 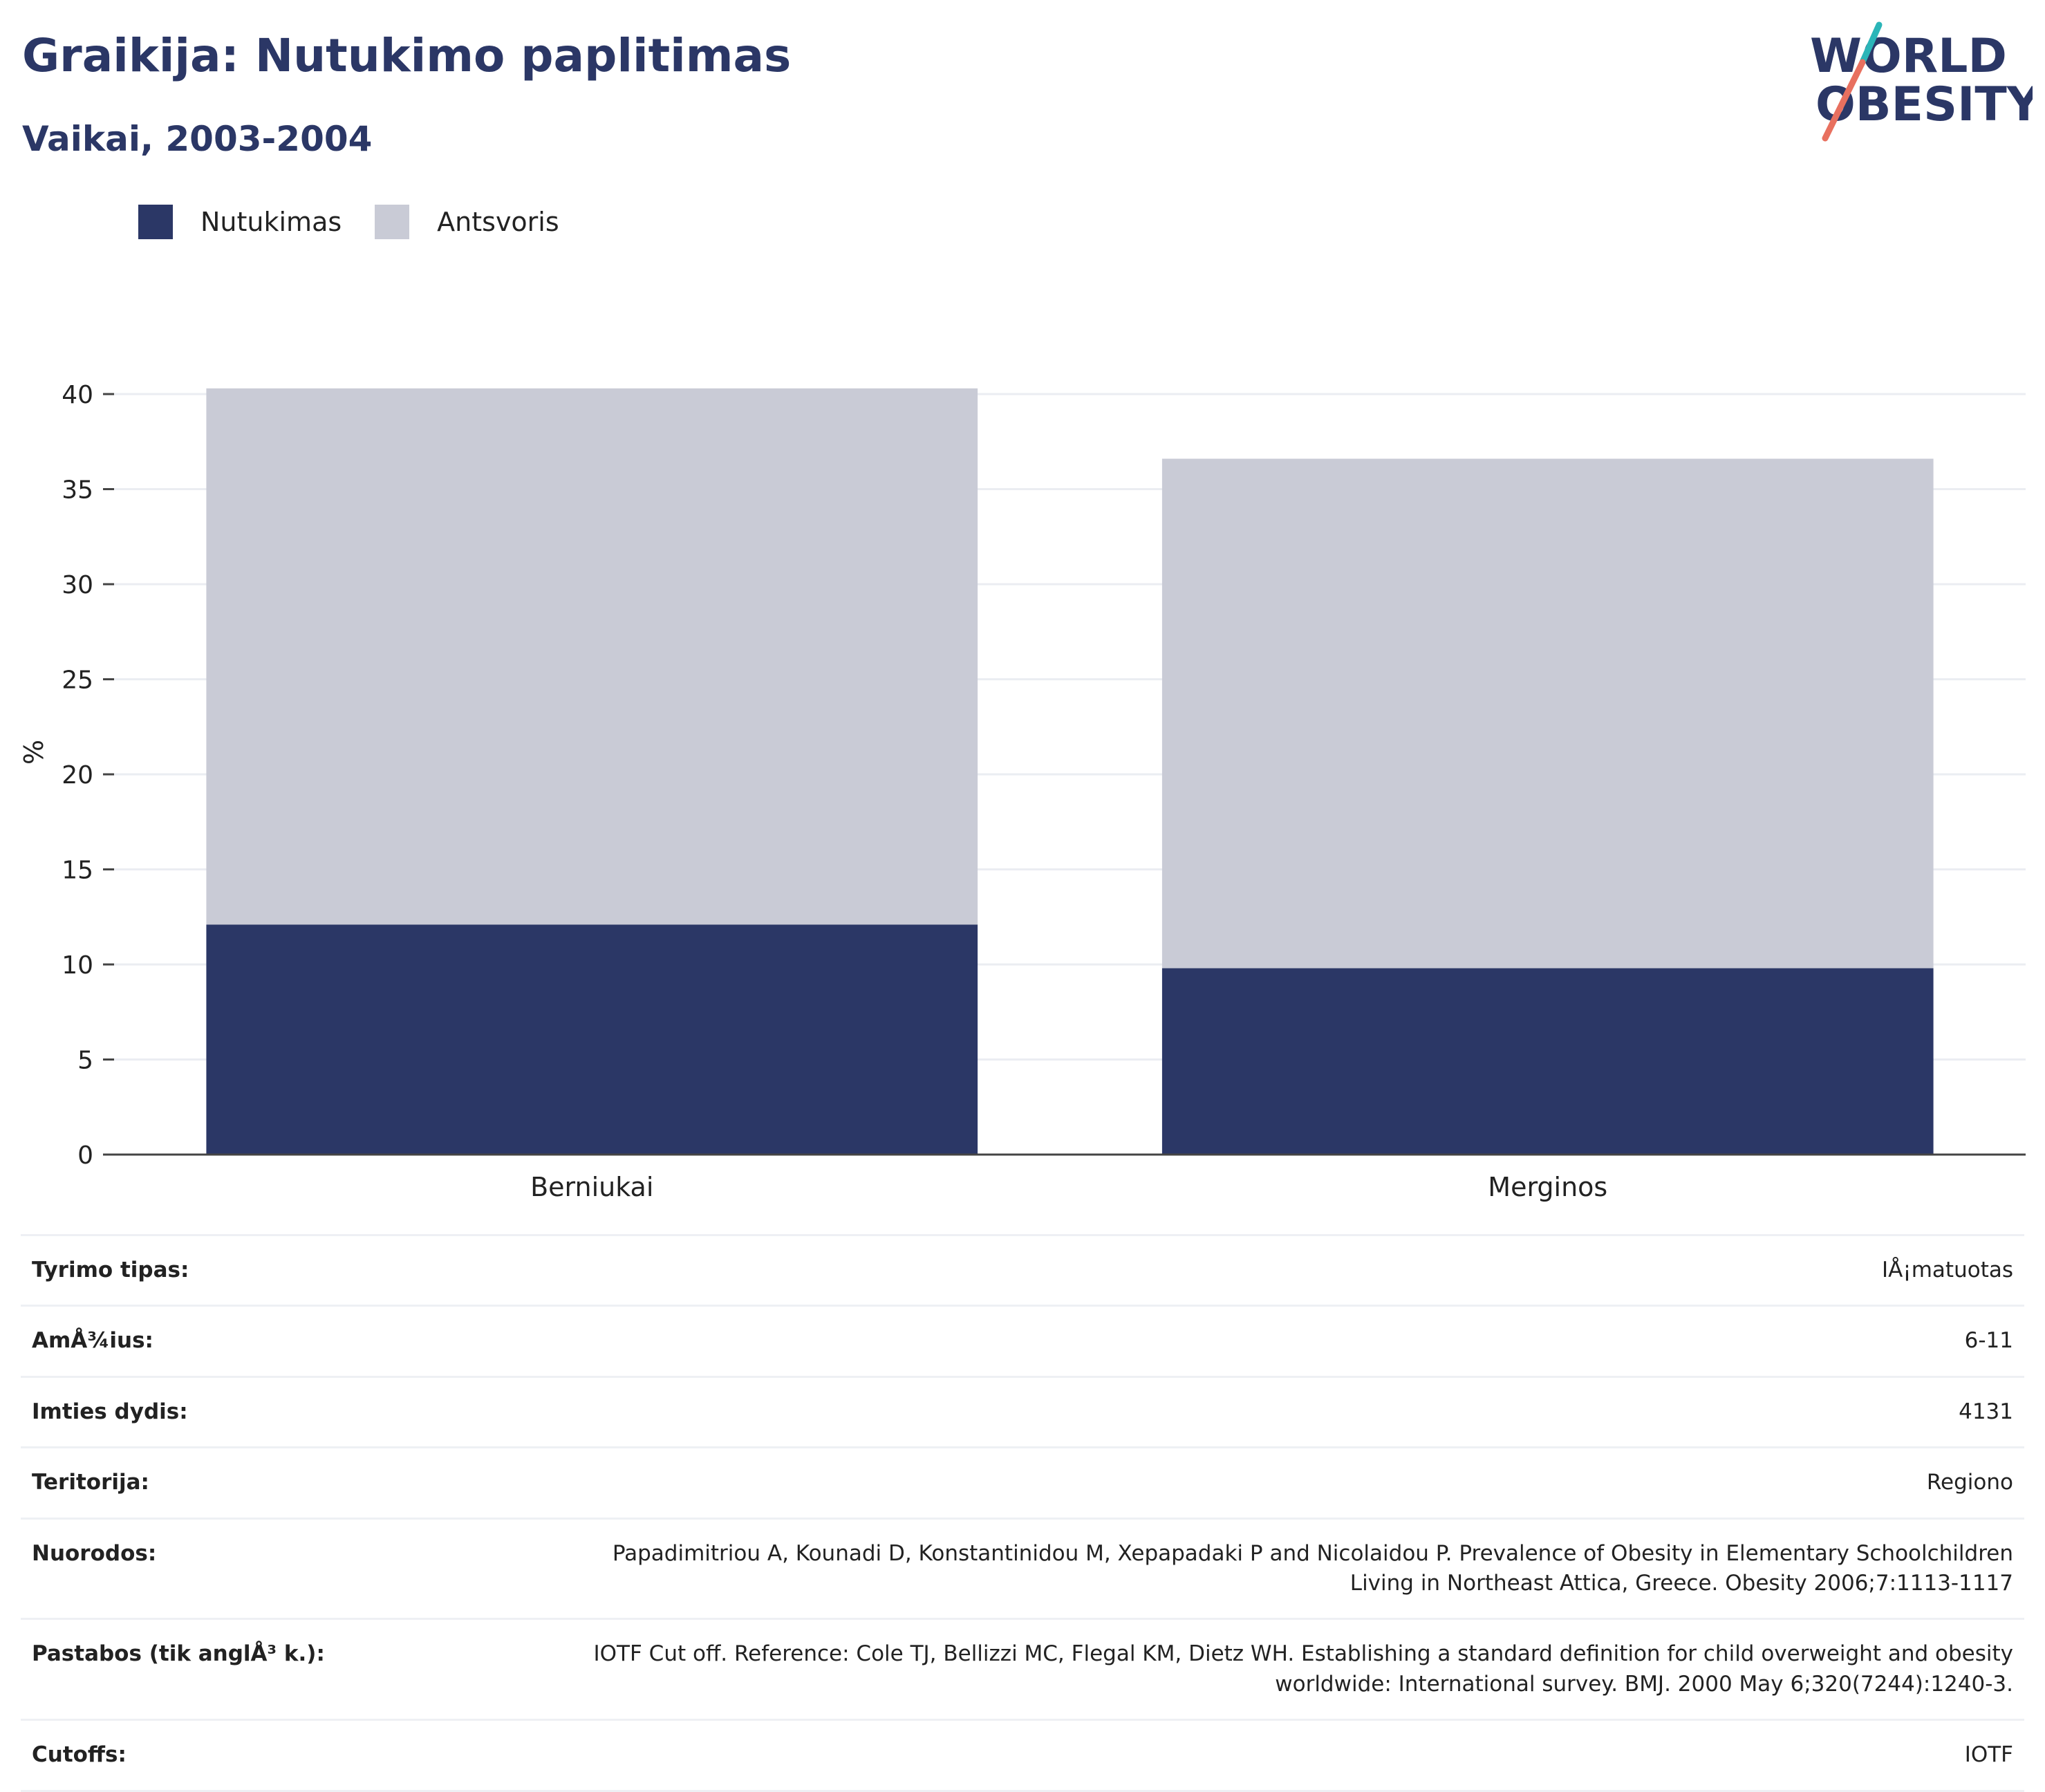 What do you see at coordinates (77, 490) in the screenshot?
I see `y-tick-label: 35` at bounding box center [77, 490].